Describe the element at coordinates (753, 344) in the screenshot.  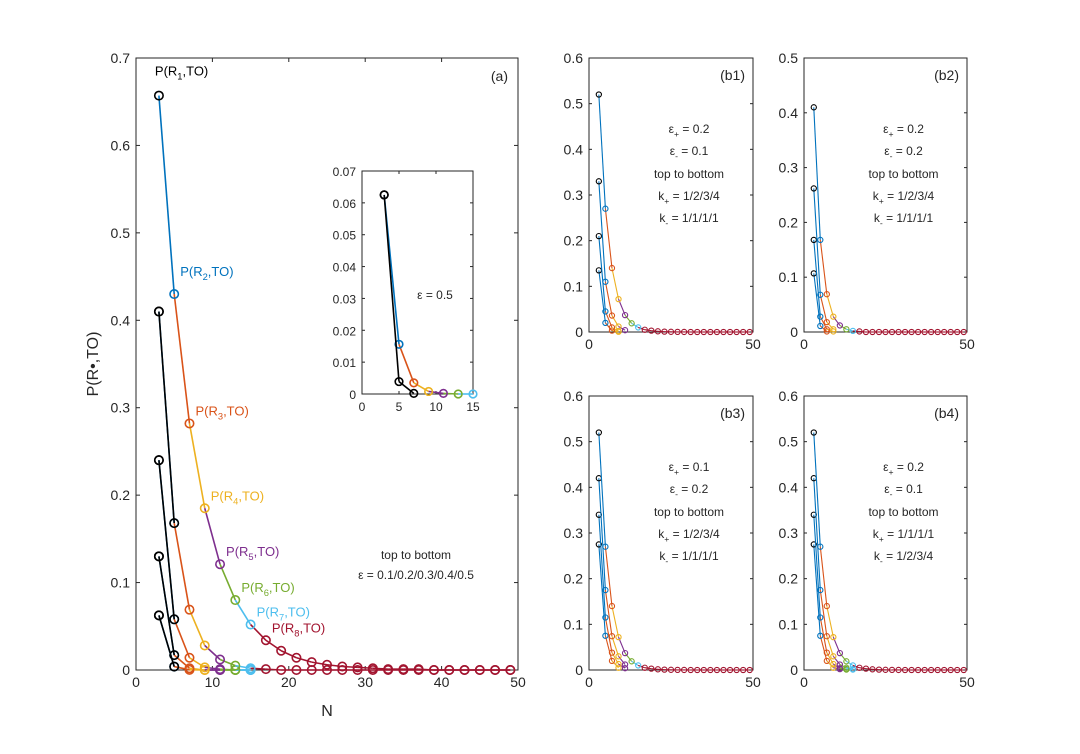
I see `b1-xtick-label: 50` at that location.